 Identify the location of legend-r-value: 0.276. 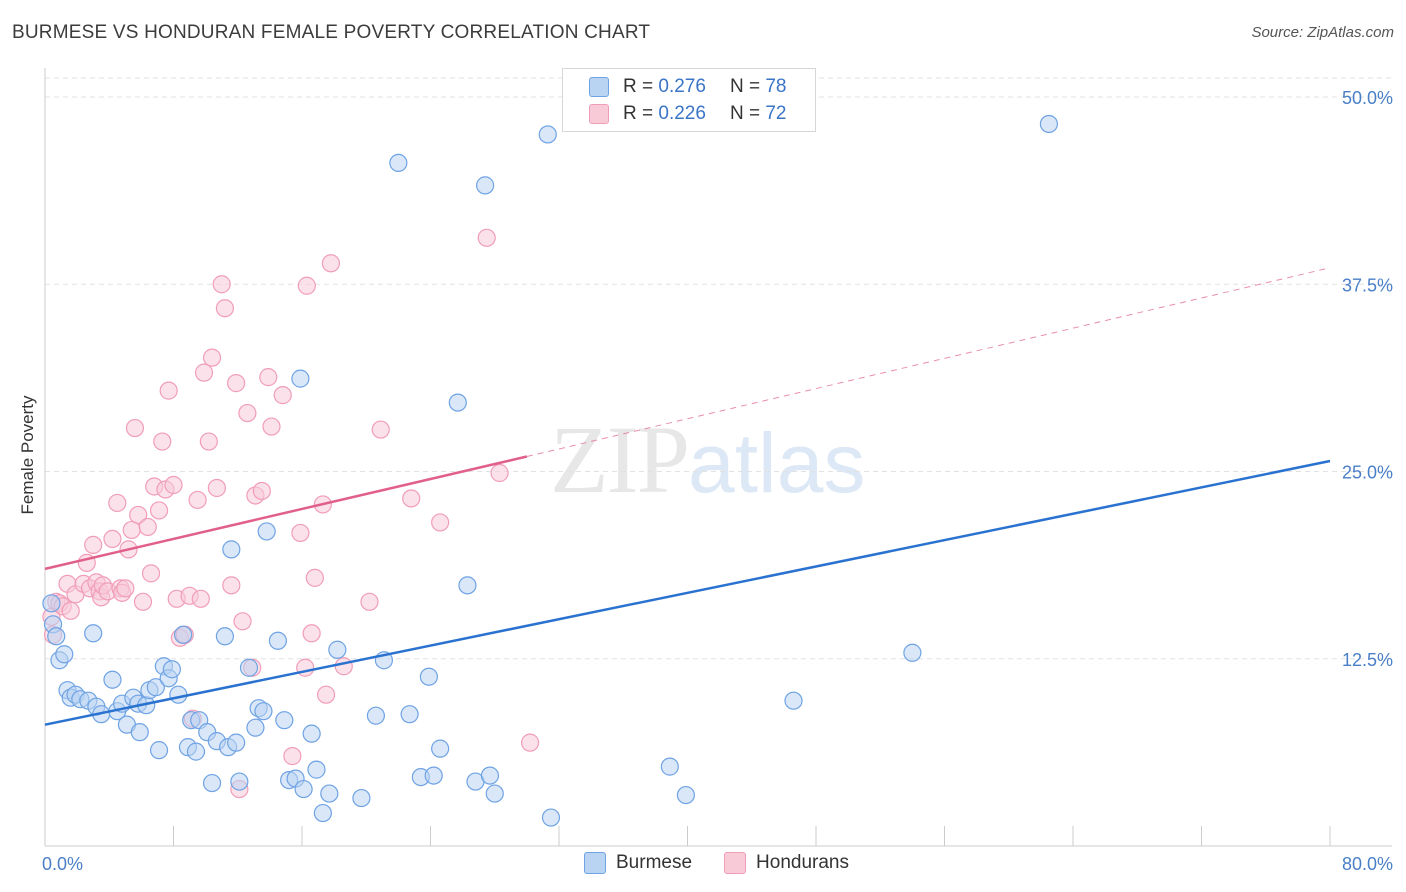
(682, 86).